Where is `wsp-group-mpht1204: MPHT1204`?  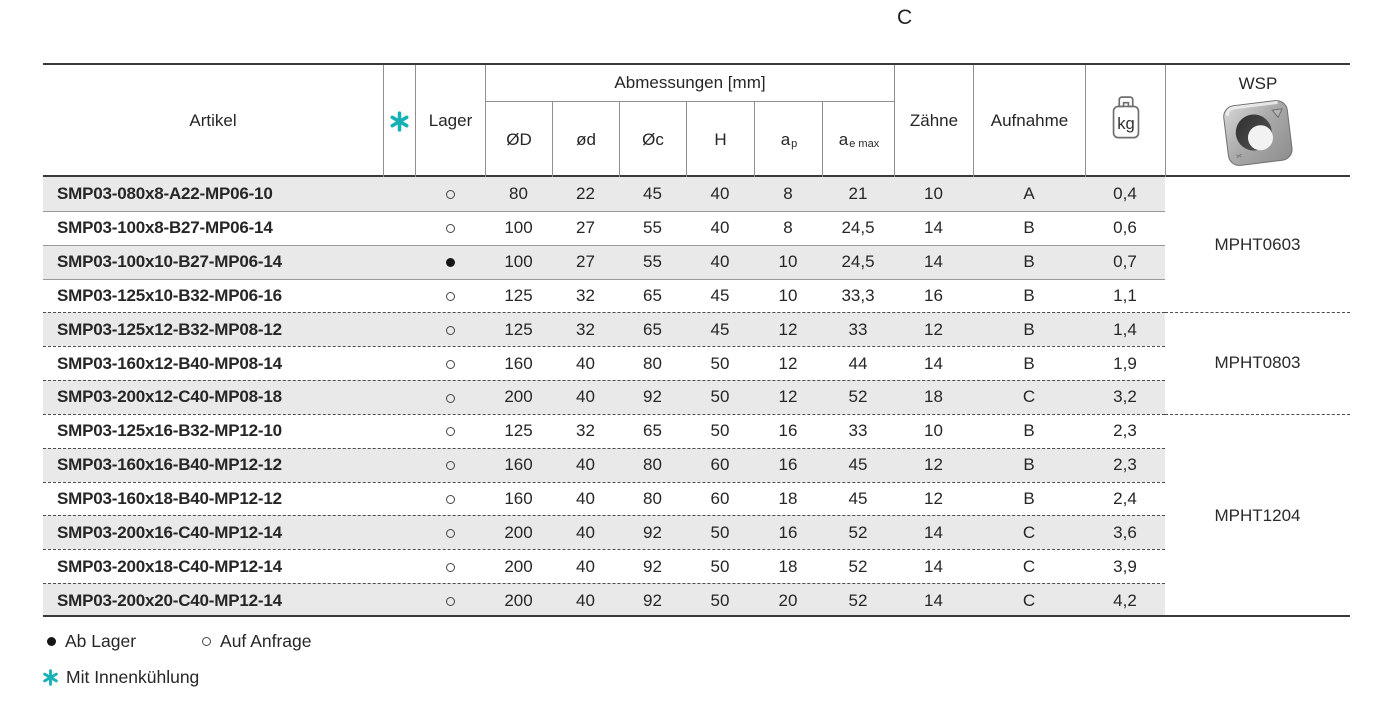
wsp-group-mpht1204: MPHT1204 is located at coordinates (1257, 515).